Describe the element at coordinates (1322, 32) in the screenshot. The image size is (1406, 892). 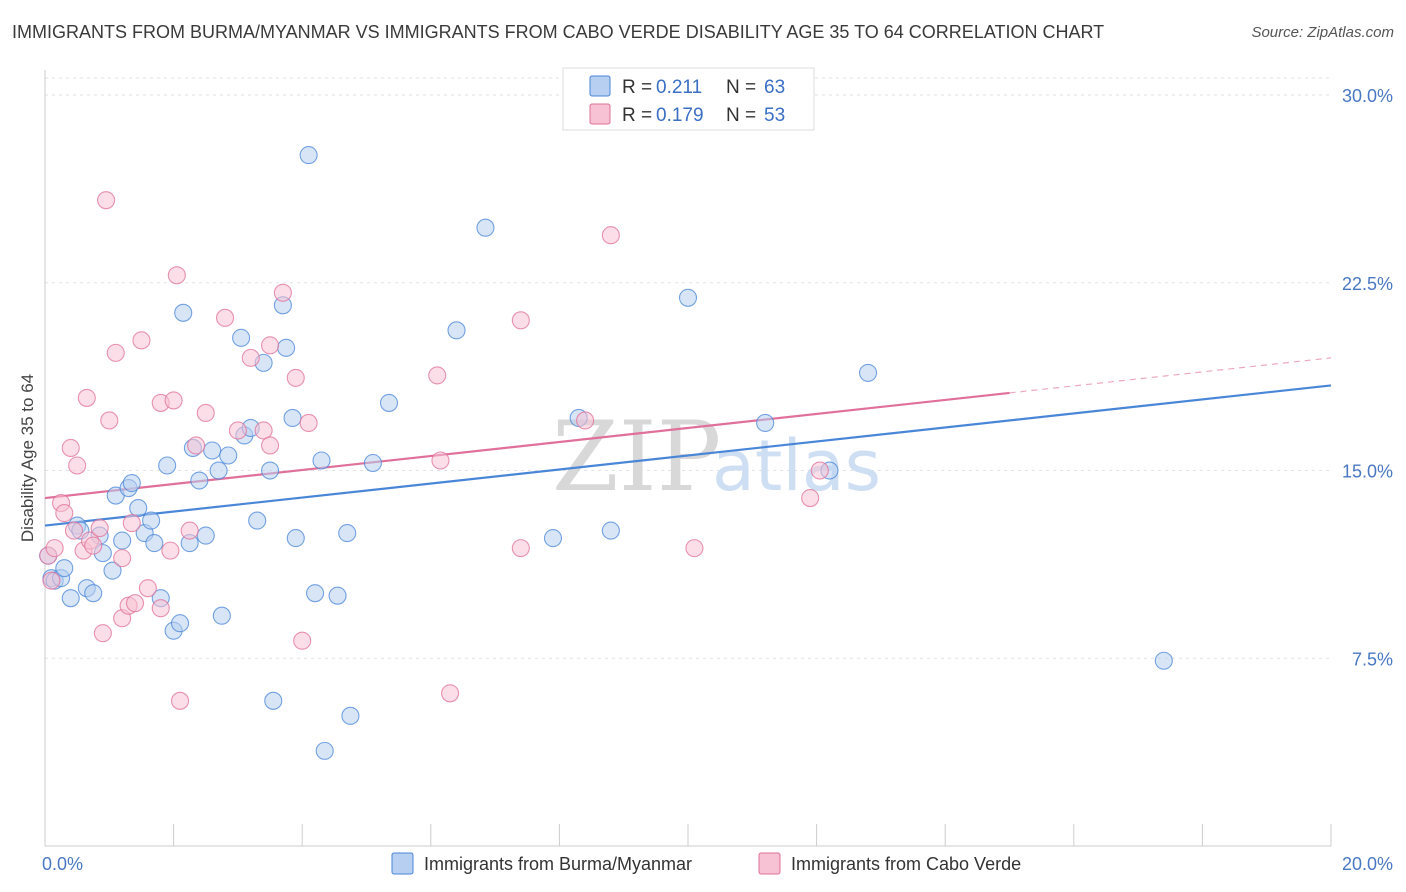
I see `source-credit: Source: ZipAtlas.com` at that location.